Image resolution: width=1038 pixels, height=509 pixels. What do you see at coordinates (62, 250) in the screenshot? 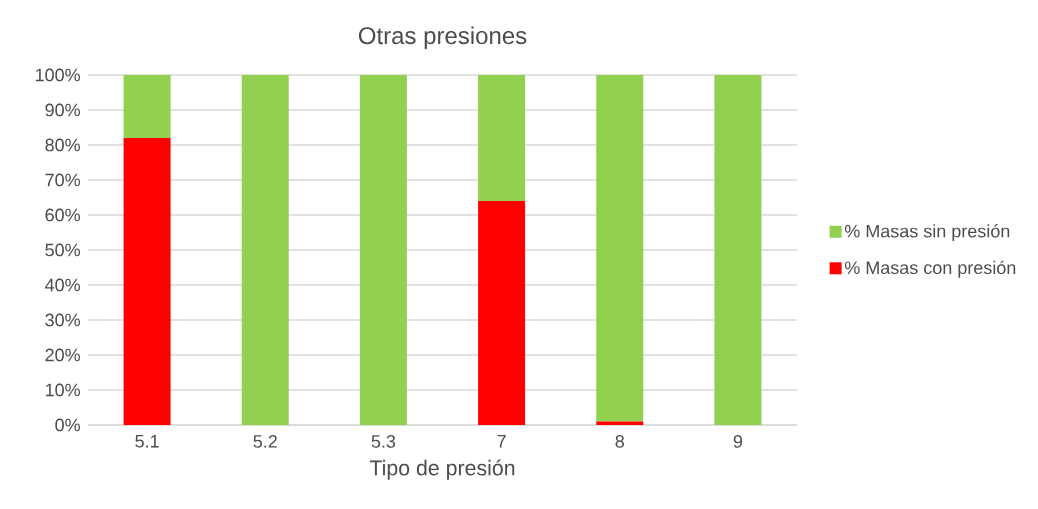
I see `y-tick-label: 50%` at bounding box center [62, 250].